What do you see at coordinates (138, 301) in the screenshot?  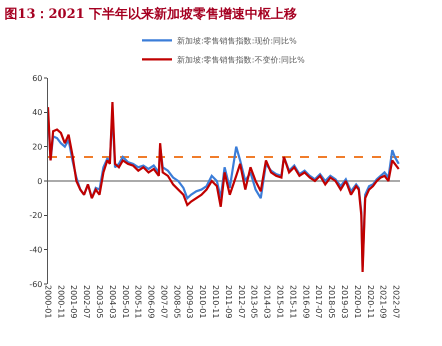 I see `x-tick-label: 2005-11` at bounding box center [138, 301].